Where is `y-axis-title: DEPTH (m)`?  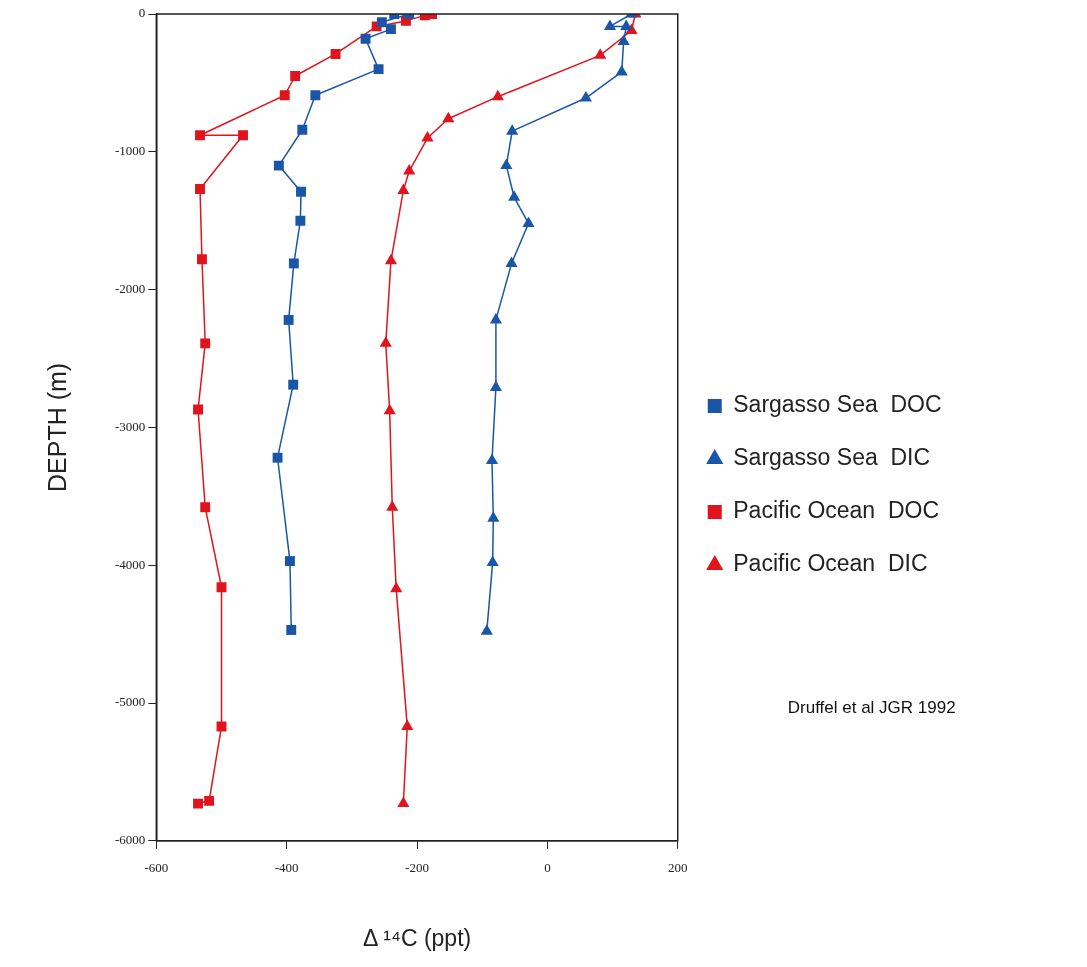 y-axis-title: DEPTH (m) is located at coordinates (56, 427).